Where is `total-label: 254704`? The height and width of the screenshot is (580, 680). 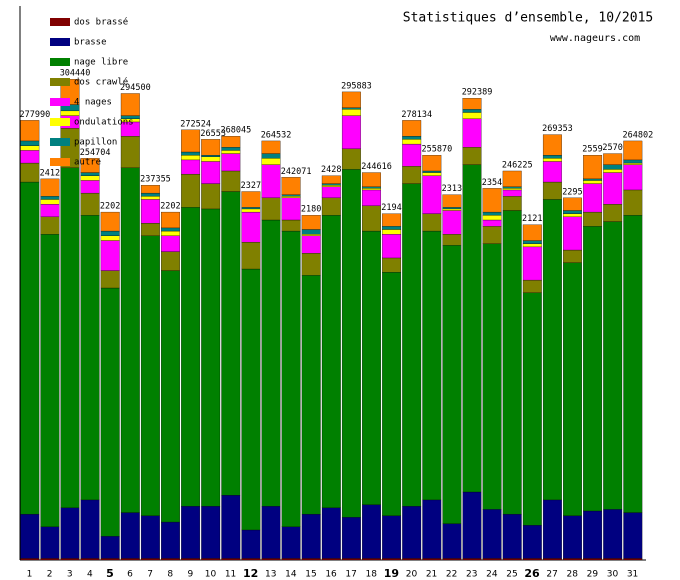
total-label: 254704 is located at coordinates (95, 153).